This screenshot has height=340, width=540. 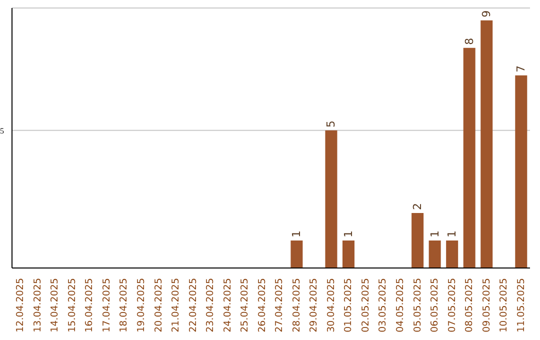 What do you see at coordinates (331, 305) in the screenshot?
I see `x-tick-label: 30.04.2025` at bounding box center [331, 305].